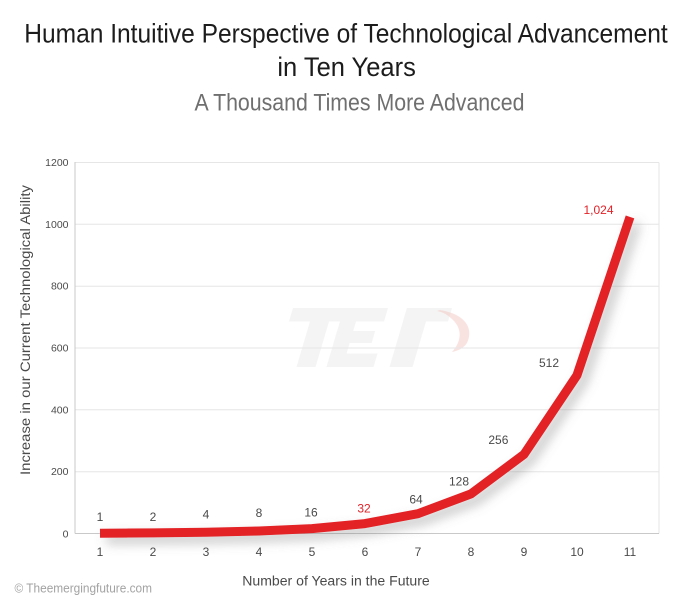 Image resolution: width=690 pixels, height=605 pixels. Describe the element at coordinates (60, 287) in the screenshot. I see `svg-text: 800` at that location.